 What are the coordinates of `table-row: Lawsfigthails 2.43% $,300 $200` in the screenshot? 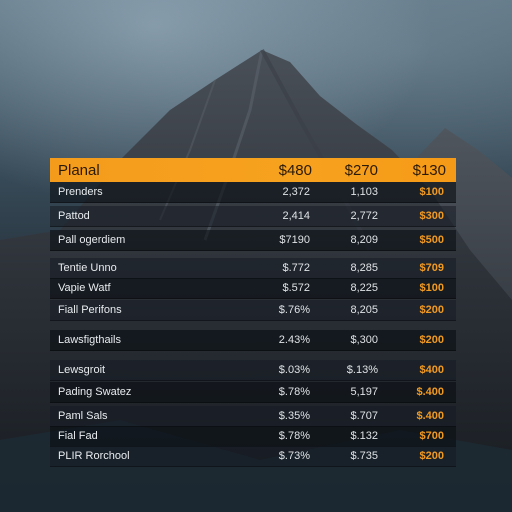 It's located at (253, 340).